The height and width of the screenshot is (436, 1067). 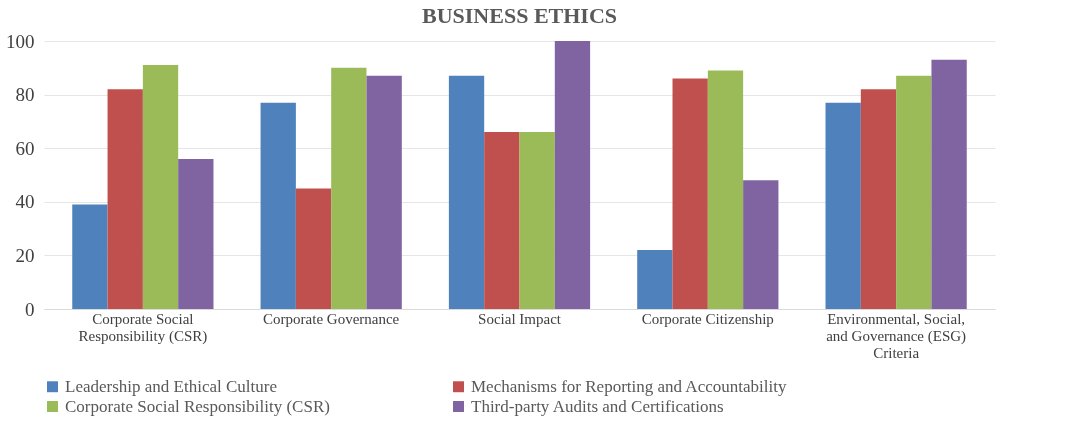 What do you see at coordinates (20, 41) in the screenshot?
I see `y-tick-label: 100` at bounding box center [20, 41].